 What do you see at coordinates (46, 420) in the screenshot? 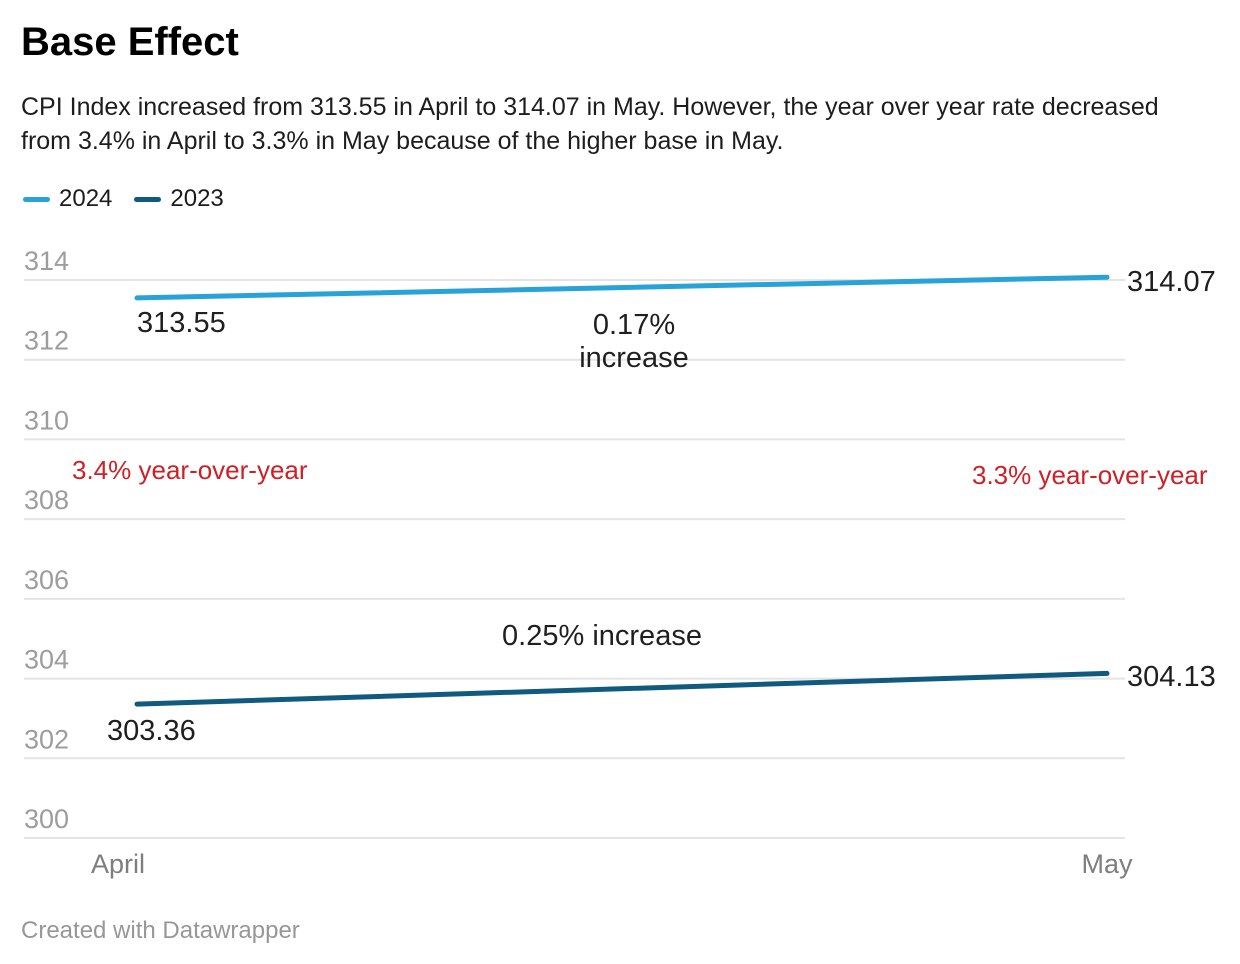
I see `y-tick-label-310: 310` at bounding box center [46, 420].